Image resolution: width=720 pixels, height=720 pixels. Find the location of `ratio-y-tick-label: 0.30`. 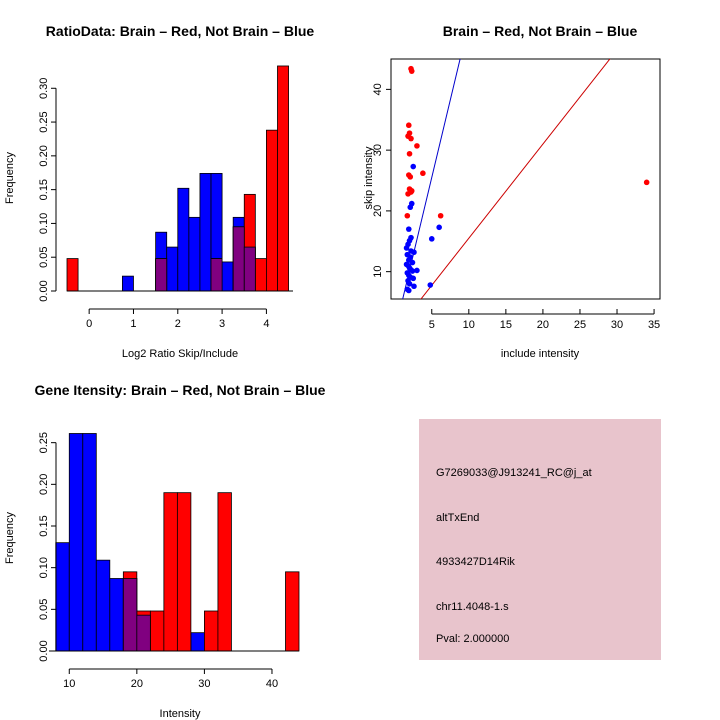

ratio-y-tick-label: 0.30 is located at coordinates (44, 88).